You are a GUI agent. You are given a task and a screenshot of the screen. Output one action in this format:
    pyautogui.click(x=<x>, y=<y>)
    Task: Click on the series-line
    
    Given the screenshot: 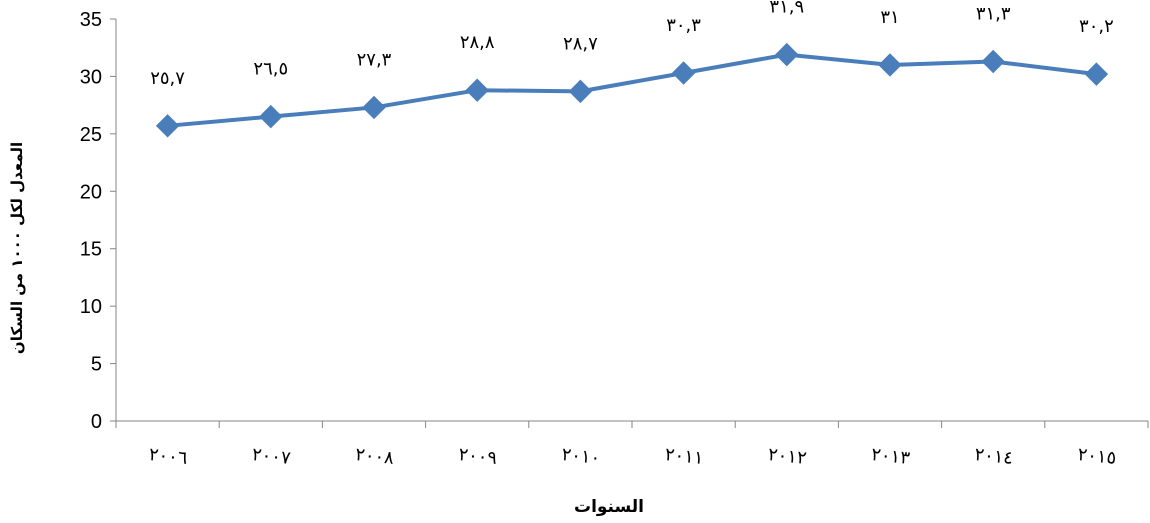 What is the action you would take?
    pyautogui.click(x=632, y=90)
    